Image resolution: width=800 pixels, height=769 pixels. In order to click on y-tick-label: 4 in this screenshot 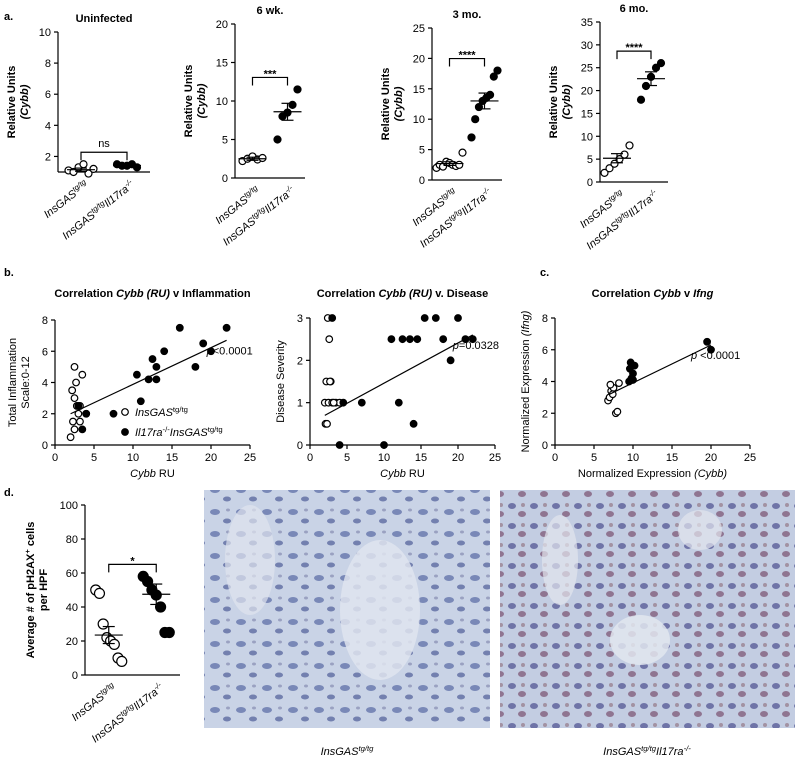, I will do `click(545, 383)`.